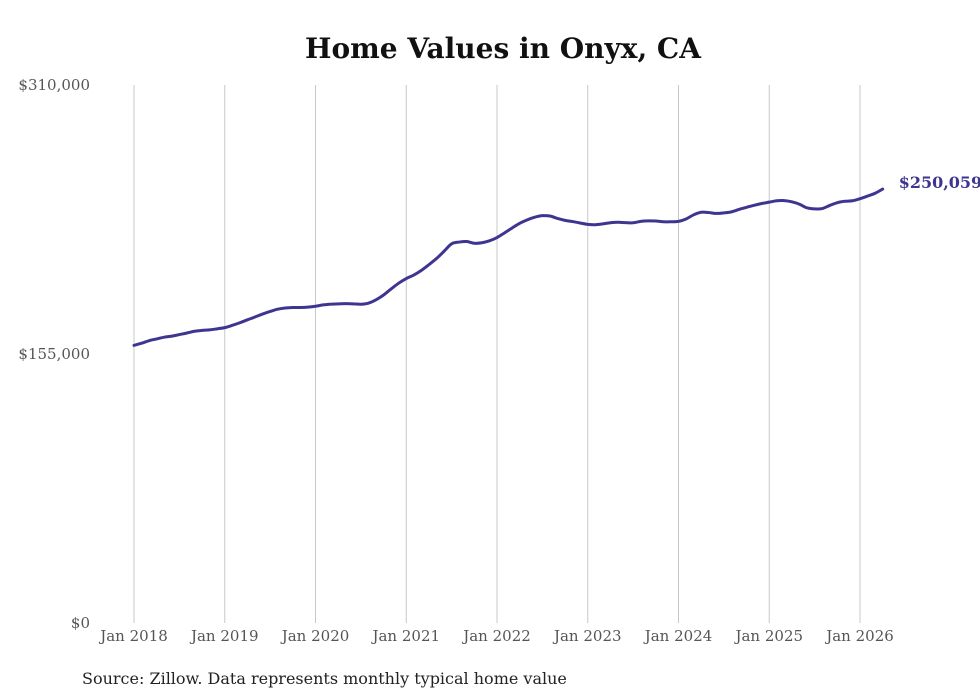  I want to click on x-tick-label: Jan 2022, so click(496, 636).